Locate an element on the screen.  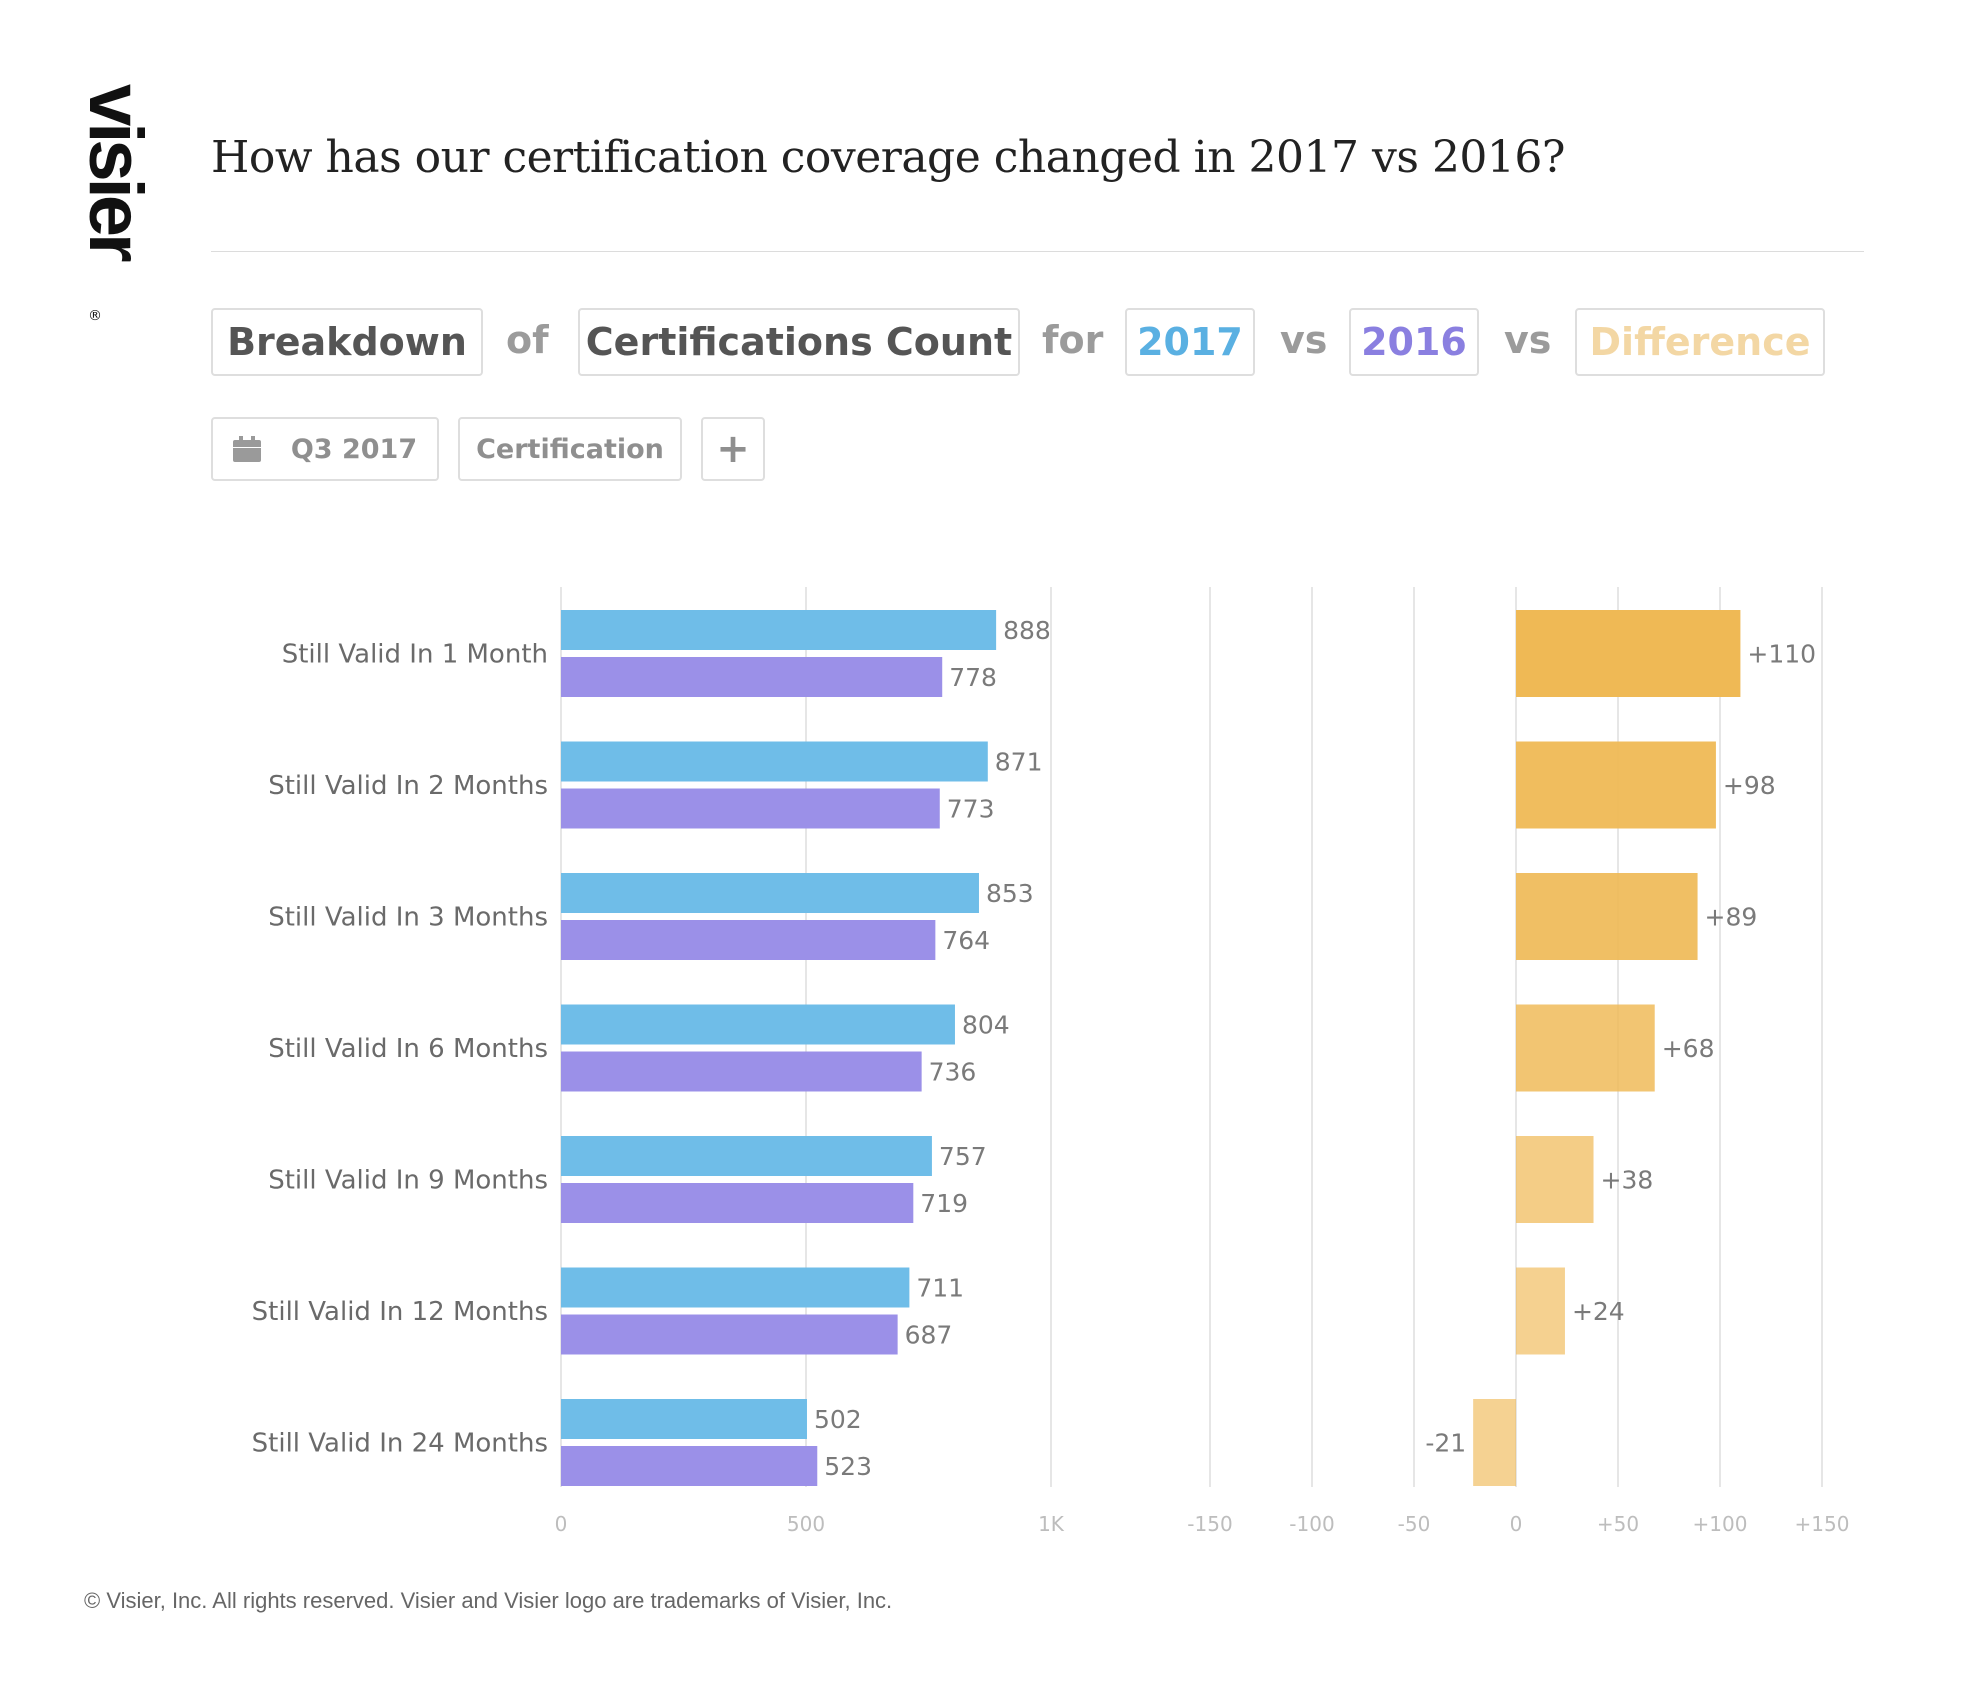
certification-filter: Certification is located at coordinates (570, 449).